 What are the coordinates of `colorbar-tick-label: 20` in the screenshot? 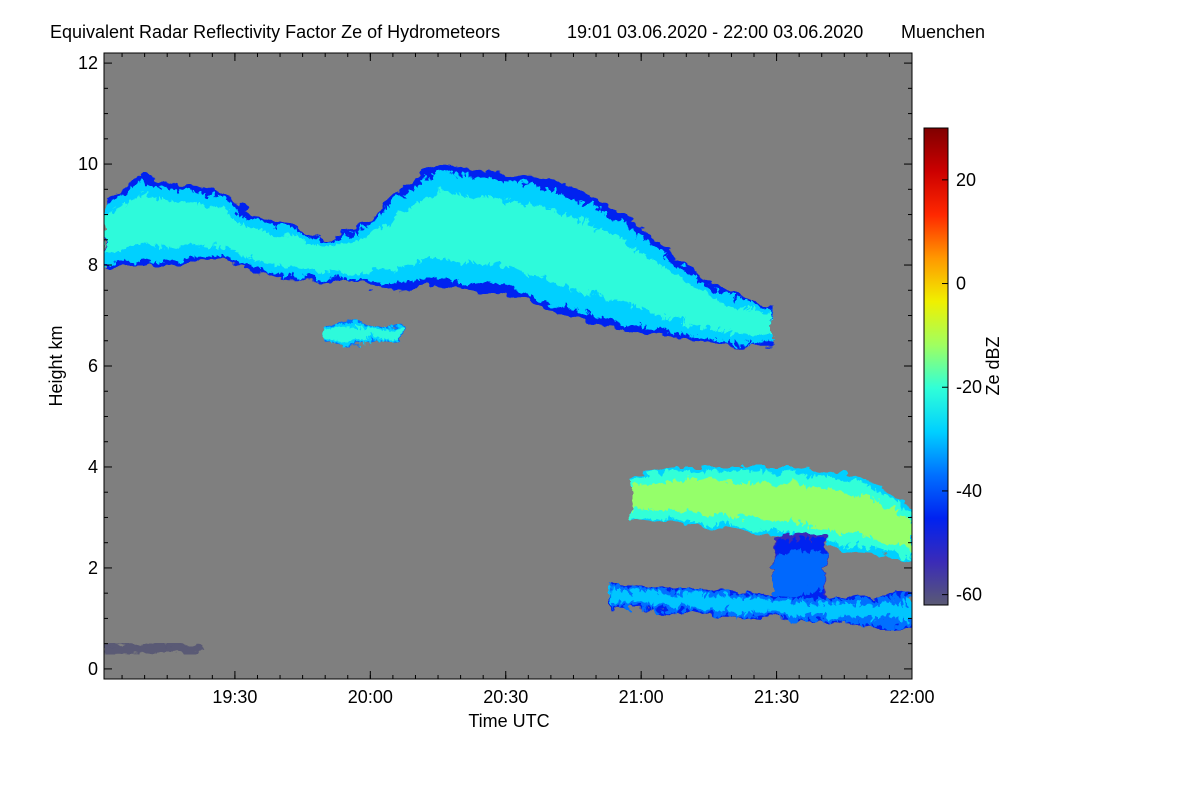 It's located at (966, 180).